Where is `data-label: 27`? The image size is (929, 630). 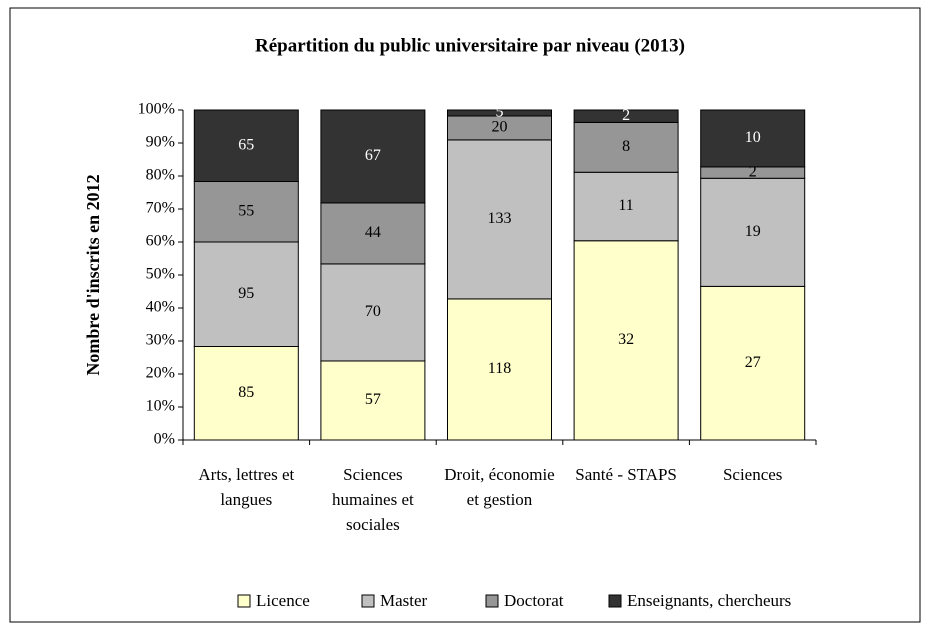
data-label: 27 is located at coordinates (753, 362).